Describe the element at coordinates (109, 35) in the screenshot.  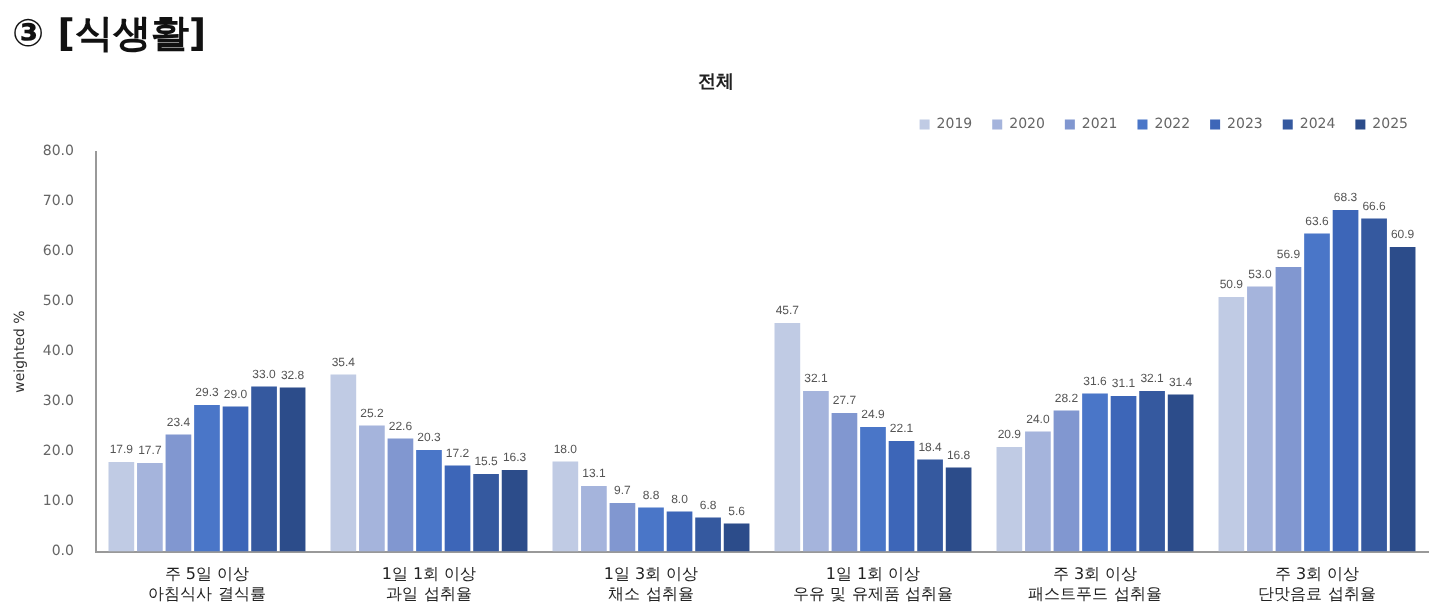
I see `chart-title: ③ [식생활]` at that location.